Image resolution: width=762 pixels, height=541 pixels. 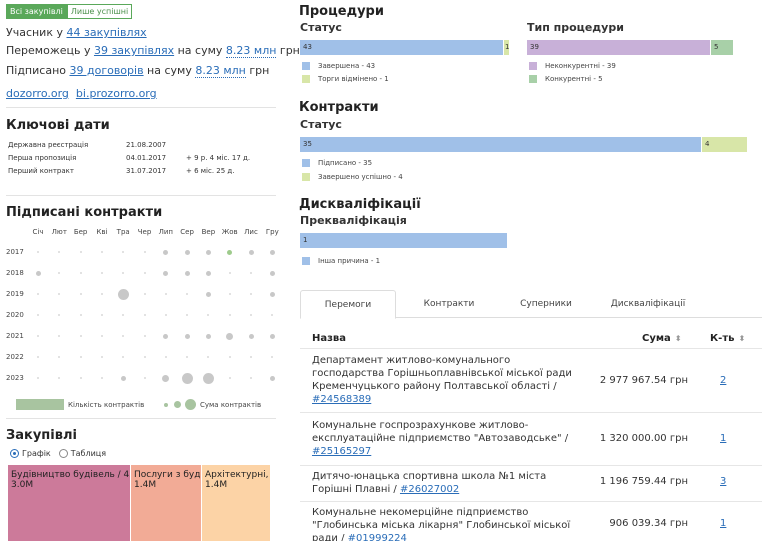 What do you see at coordinates (342, 399) in the screenshot?
I see `customer-id-link: #24568389` at bounding box center [342, 399].